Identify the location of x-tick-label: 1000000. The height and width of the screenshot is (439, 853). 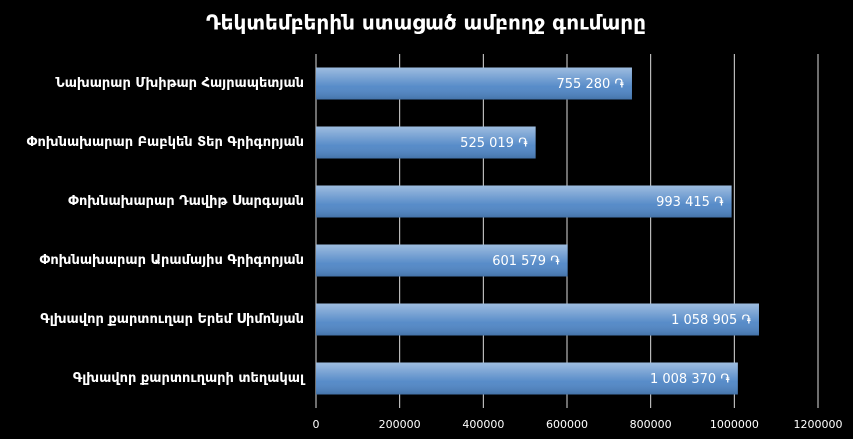
(734, 424).